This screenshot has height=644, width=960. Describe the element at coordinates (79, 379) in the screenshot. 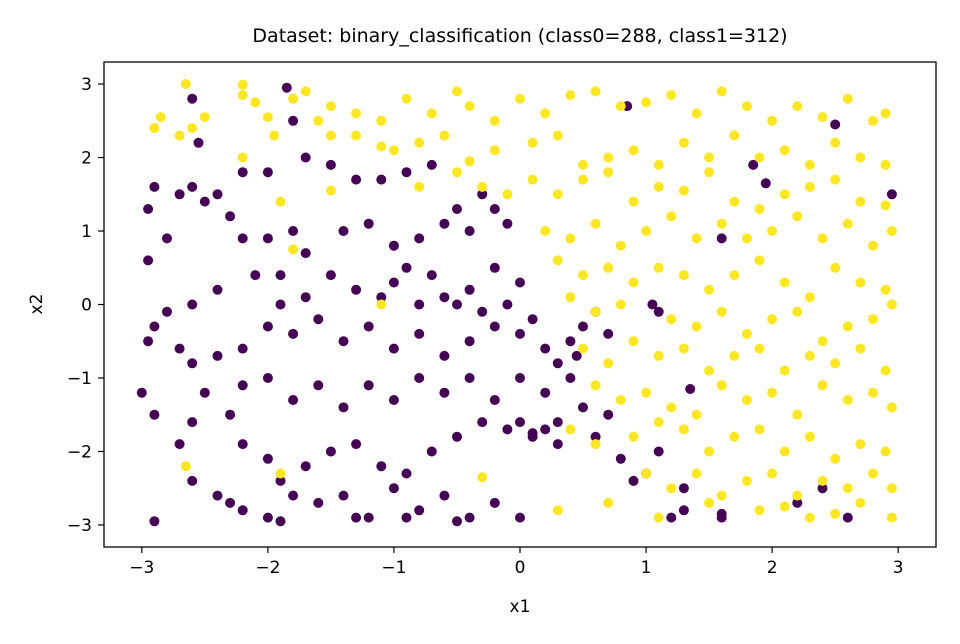

I see `y-tick-label: −1` at that location.